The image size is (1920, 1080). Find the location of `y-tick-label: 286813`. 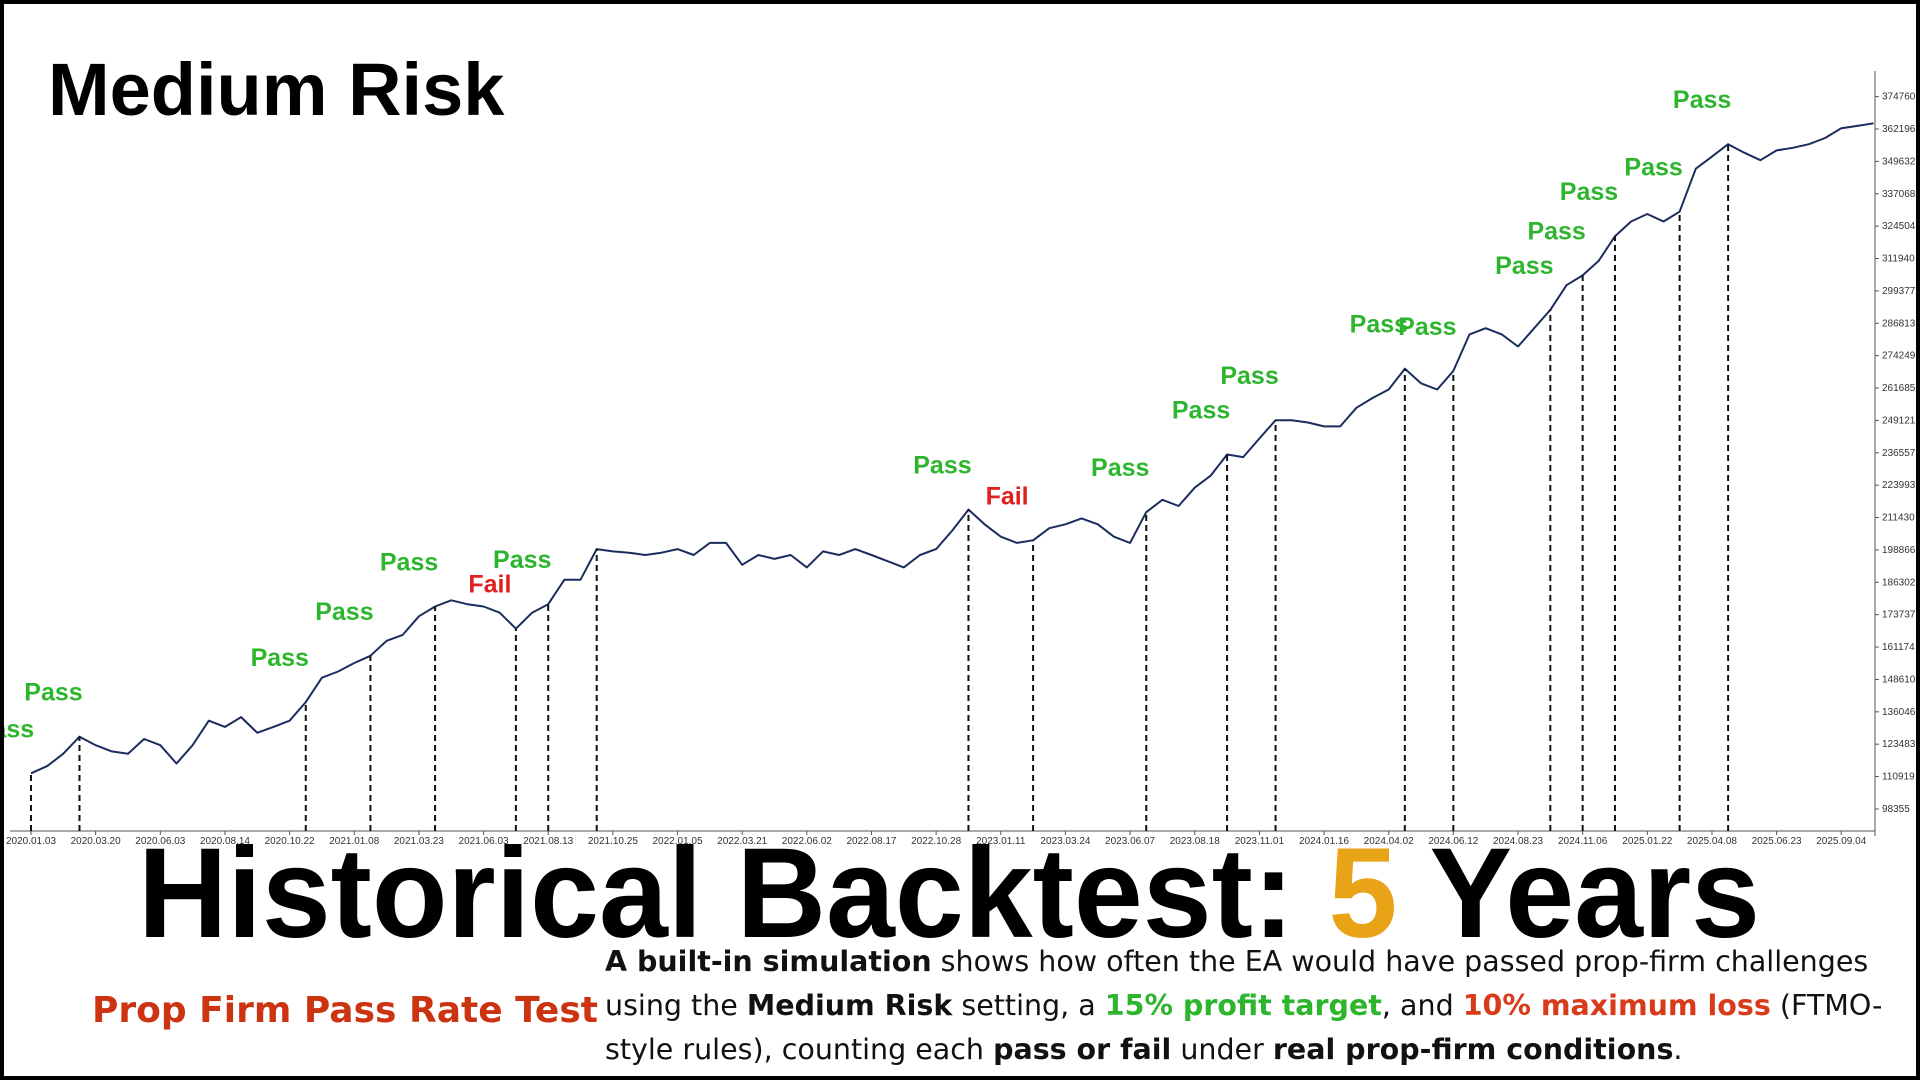

y-tick-label: 286813 is located at coordinates (1899, 323).